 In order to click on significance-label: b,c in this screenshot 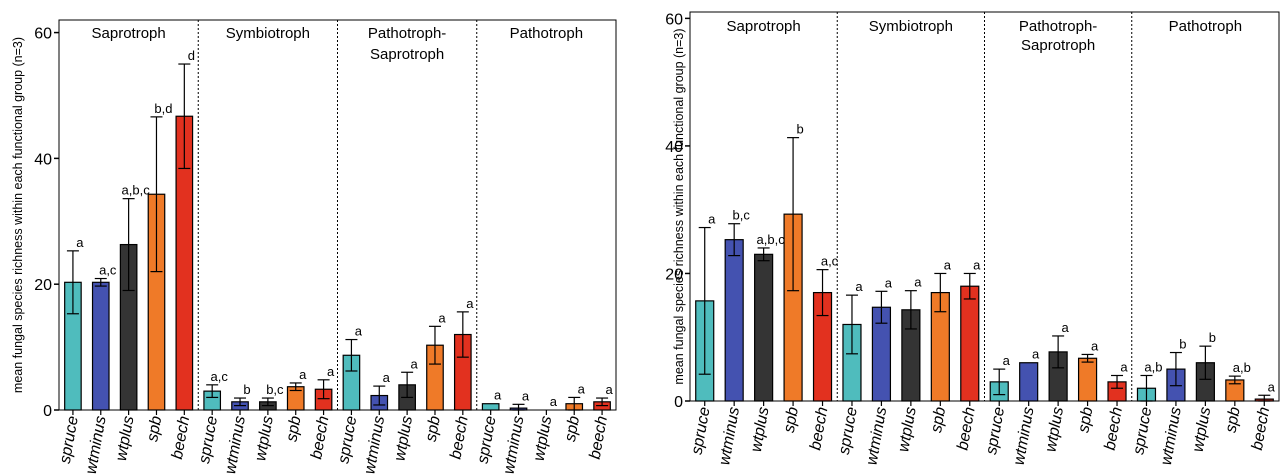, I will do `click(275, 389)`.